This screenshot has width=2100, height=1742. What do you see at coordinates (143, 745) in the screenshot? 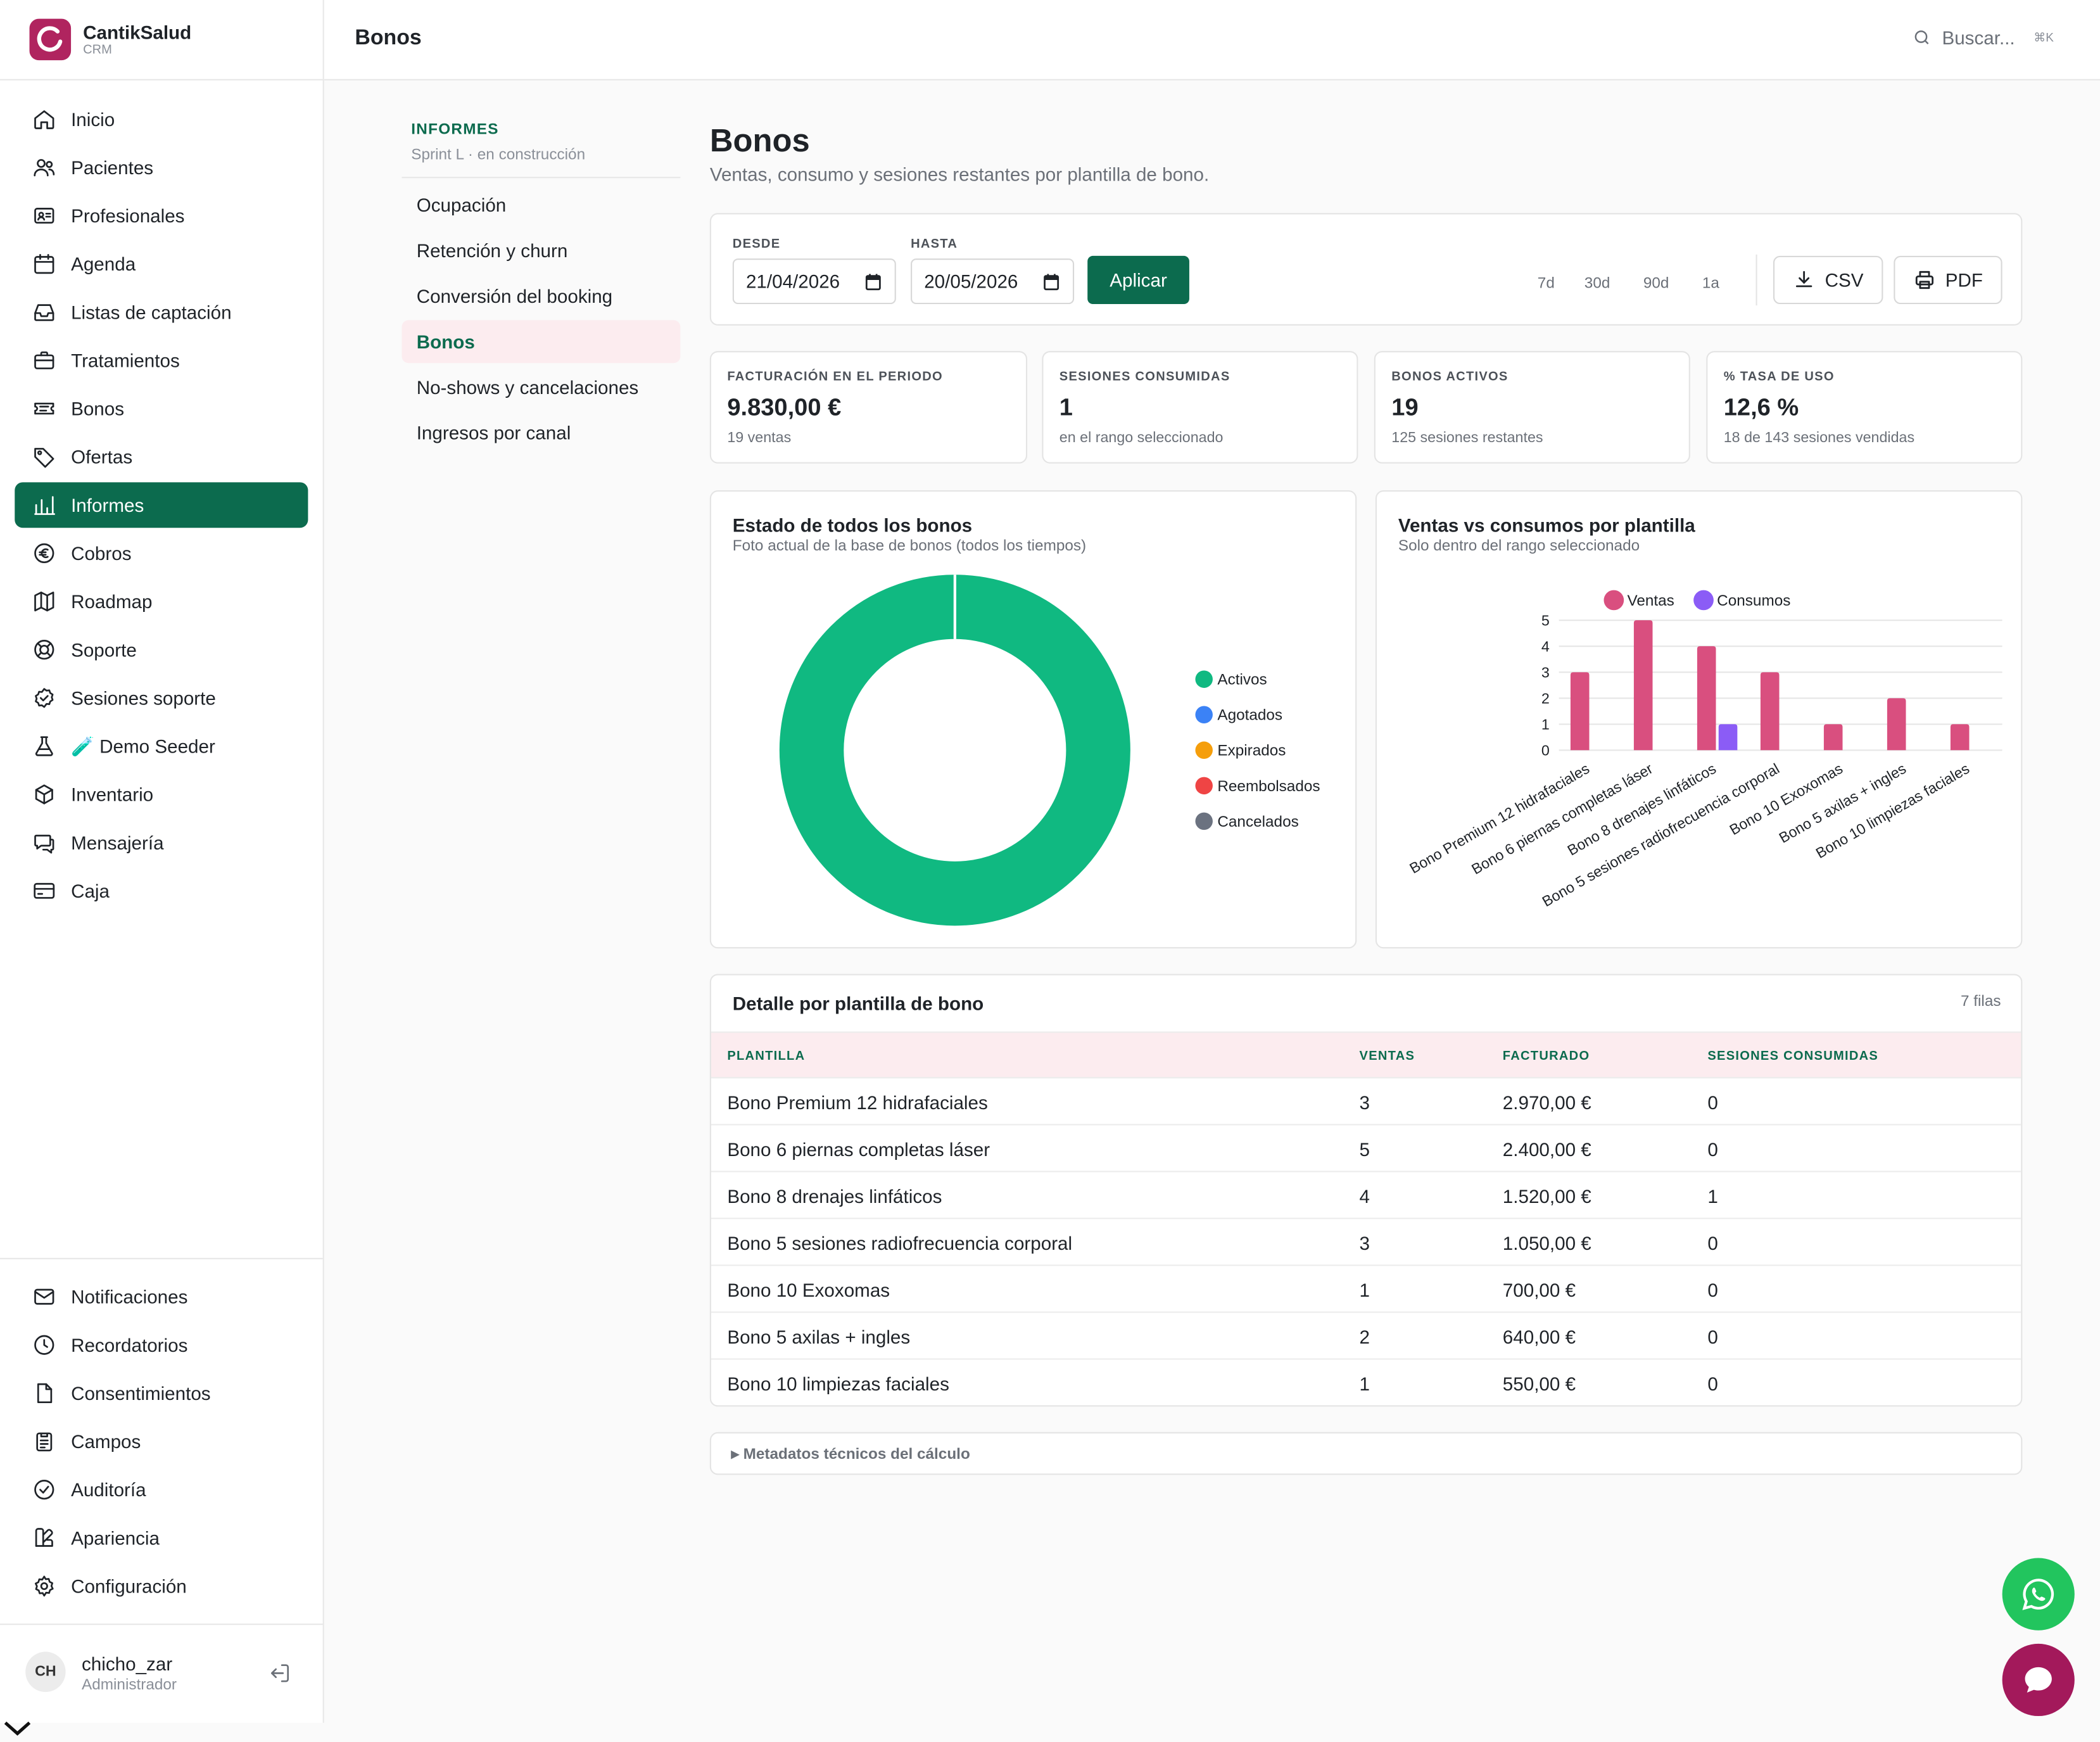
I see `sidebar-item-label: 🧪 Demo Seeder` at bounding box center [143, 745].